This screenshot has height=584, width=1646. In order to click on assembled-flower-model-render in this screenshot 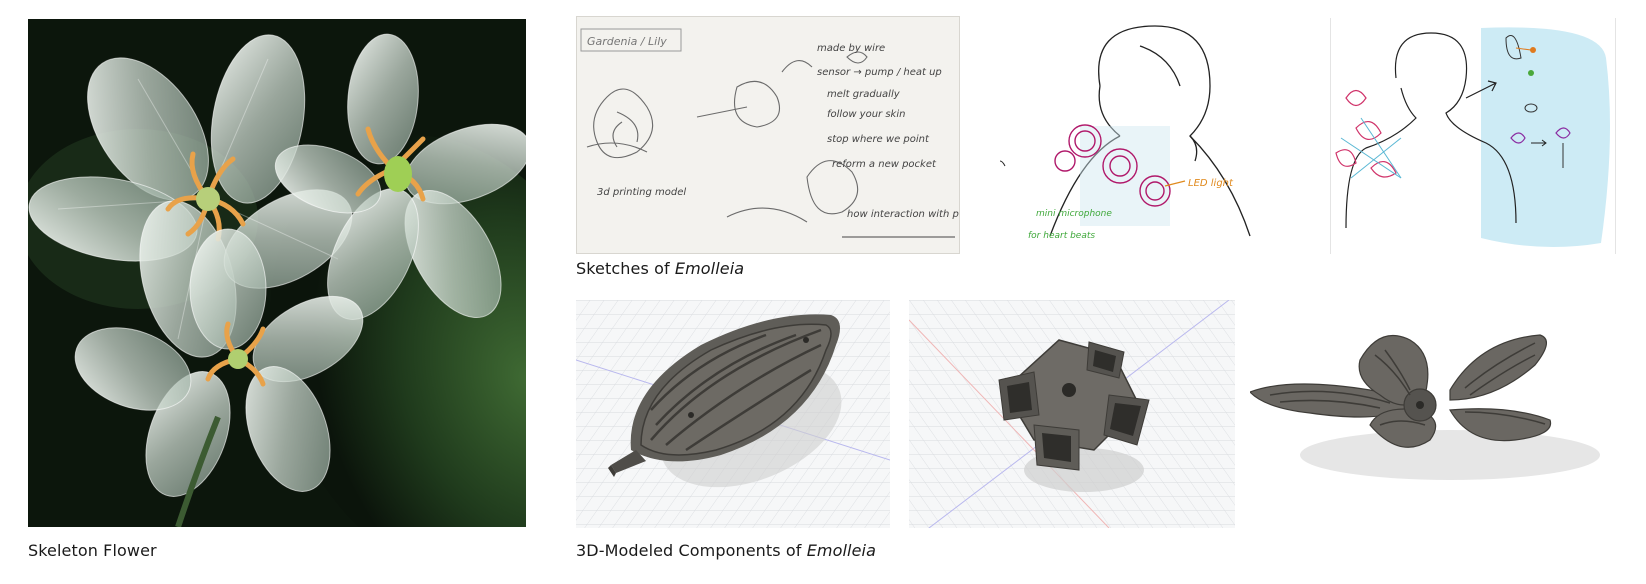, I will do `click(1440, 414)`.